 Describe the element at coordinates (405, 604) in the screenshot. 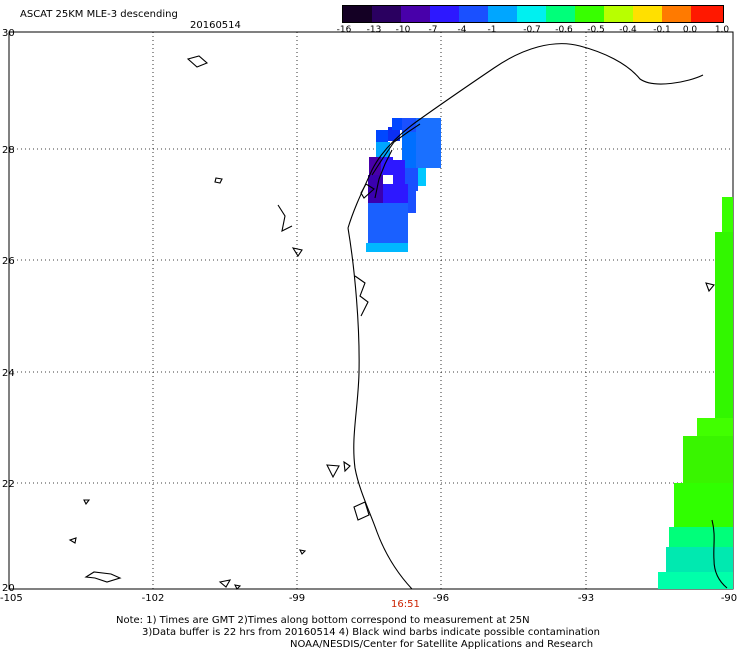

I see `overpass-time: 16:51` at that location.